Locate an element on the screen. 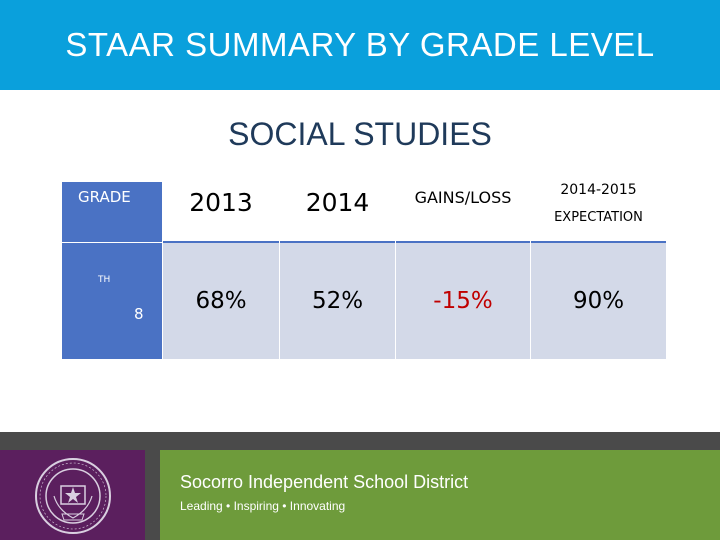 The height and width of the screenshot is (540, 720). grade-header-label: GRADE is located at coordinates (104, 197).